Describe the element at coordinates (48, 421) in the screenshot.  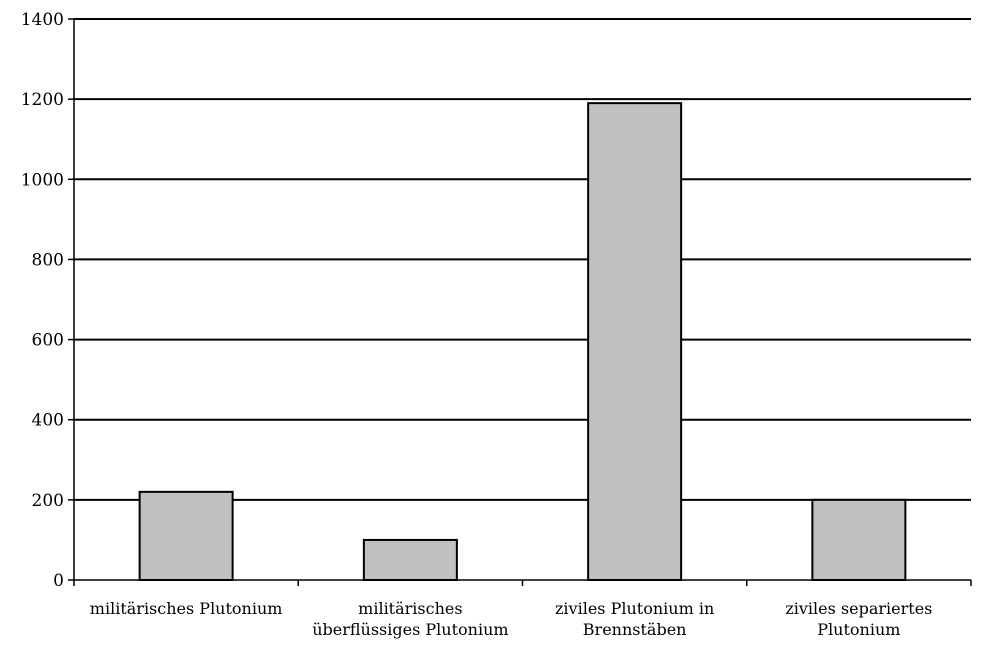
I see `y-tick-label: 400` at that location.